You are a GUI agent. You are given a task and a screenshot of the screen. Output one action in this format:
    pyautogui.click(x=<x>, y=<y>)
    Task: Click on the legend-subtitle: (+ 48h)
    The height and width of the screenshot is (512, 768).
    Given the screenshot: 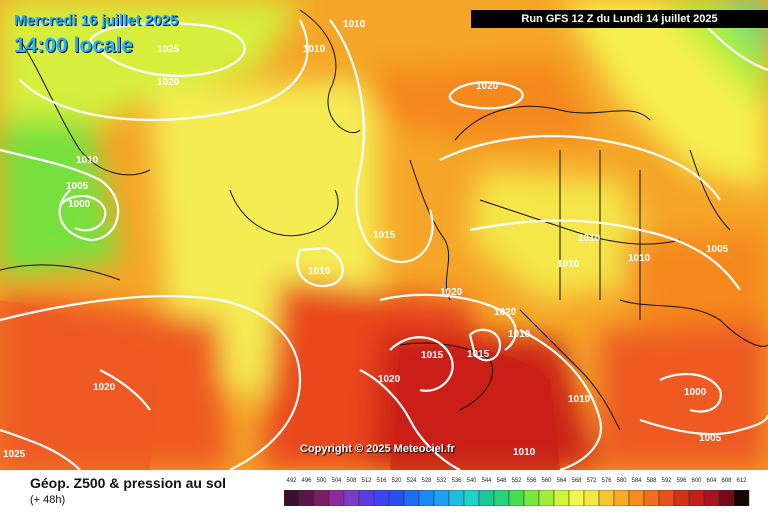 What is the action you would take?
    pyautogui.click(x=48, y=500)
    